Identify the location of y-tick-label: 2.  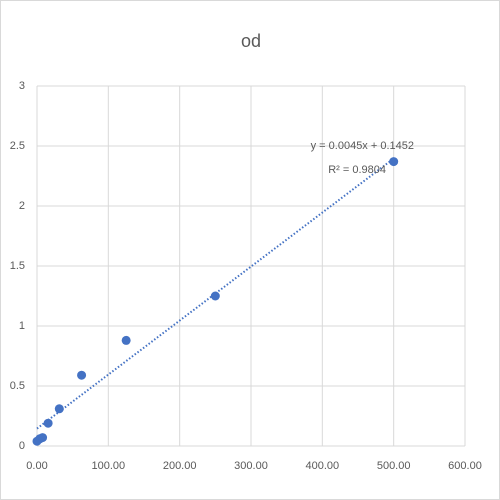
(22, 206).